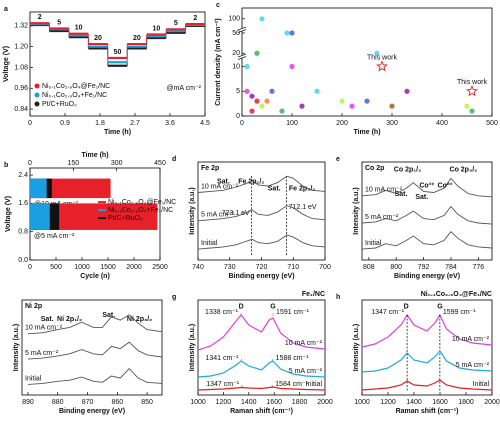 This screenshot has width=500, height=421. I want to click on peak-label: 1341 cm⁻¹, so click(222, 358).